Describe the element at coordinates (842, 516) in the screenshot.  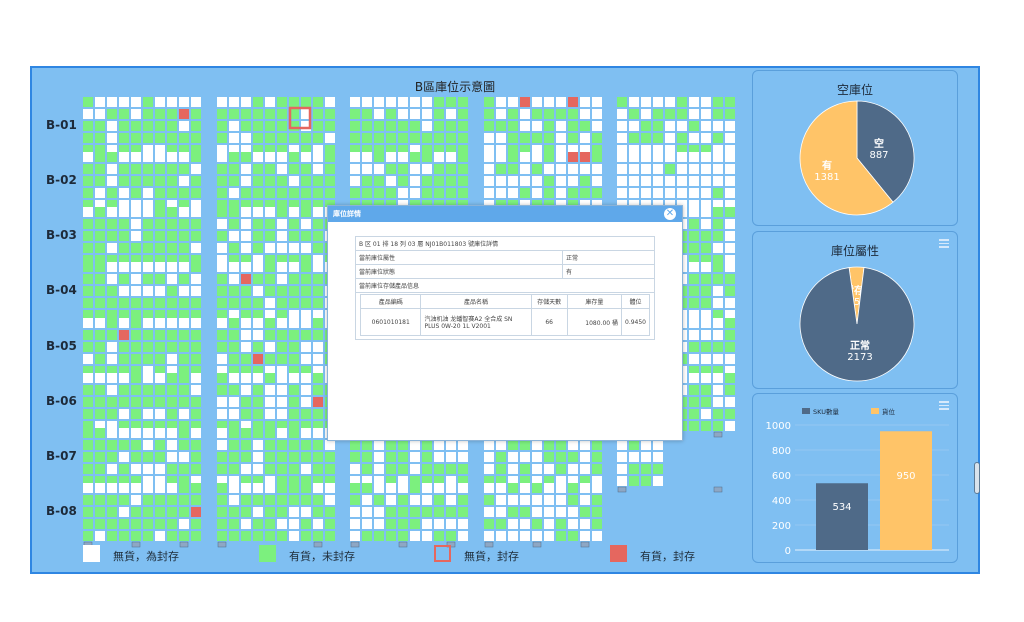
I see `bar` at that location.